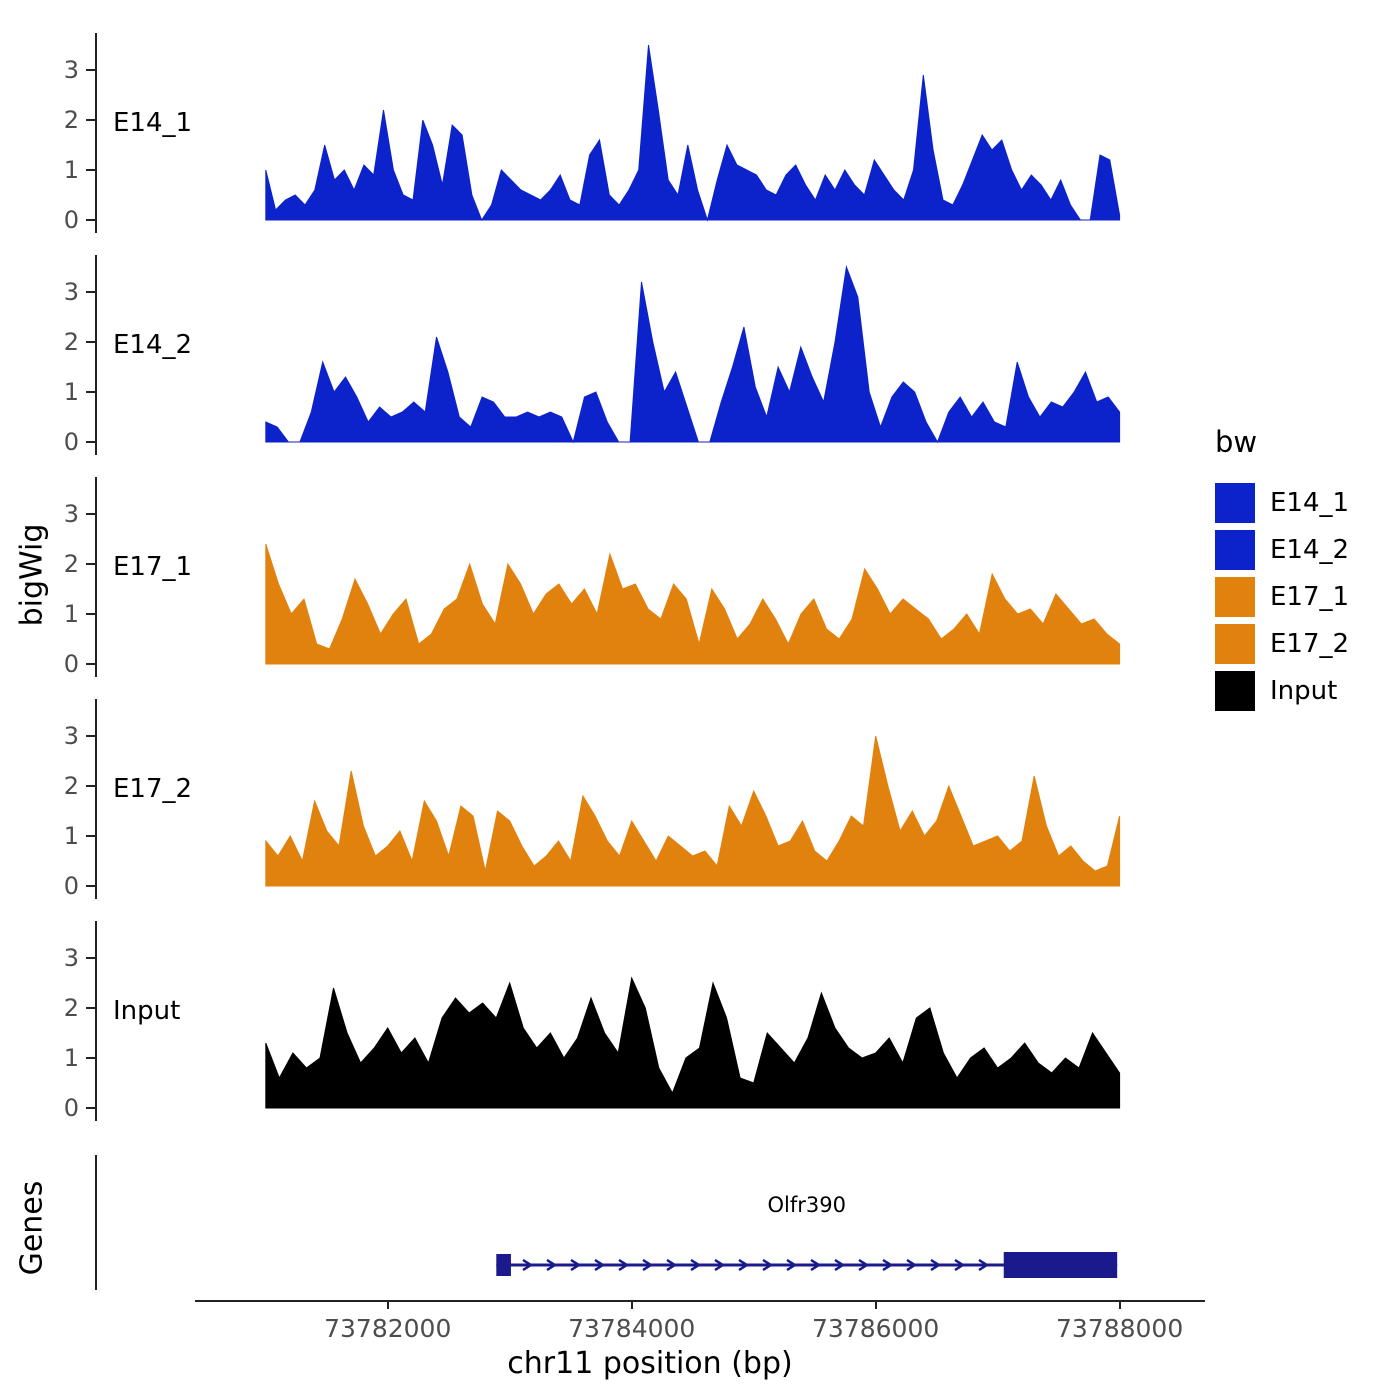  What do you see at coordinates (693, 1042) in the screenshot?
I see `coverage-area-Input` at bounding box center [693, 1042].